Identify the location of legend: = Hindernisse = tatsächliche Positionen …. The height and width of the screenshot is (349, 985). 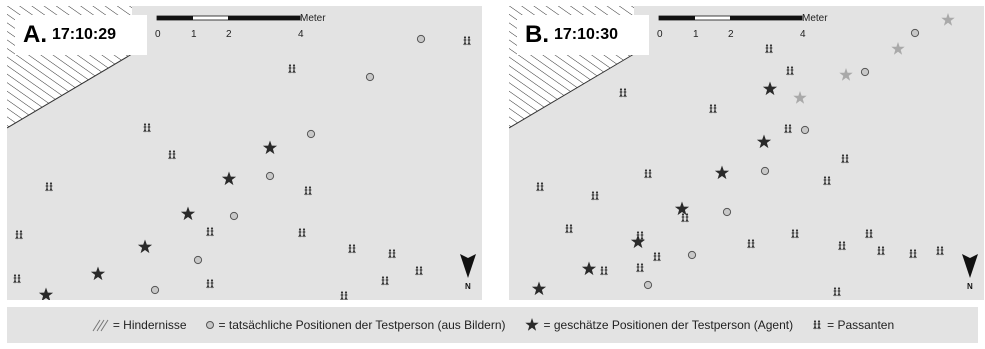
(492, 325).